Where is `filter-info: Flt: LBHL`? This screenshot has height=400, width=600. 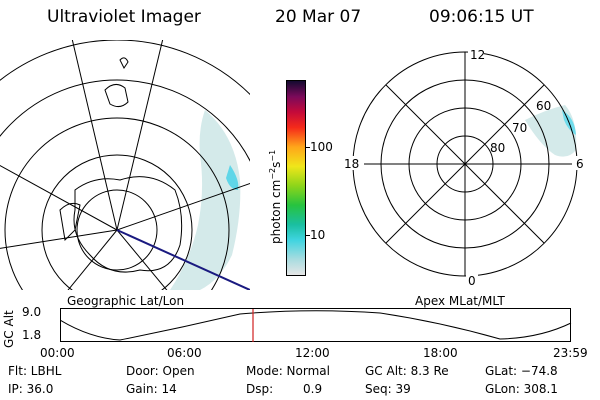
filter-info: Flt: LBHL is located at coordinates (35, 371).